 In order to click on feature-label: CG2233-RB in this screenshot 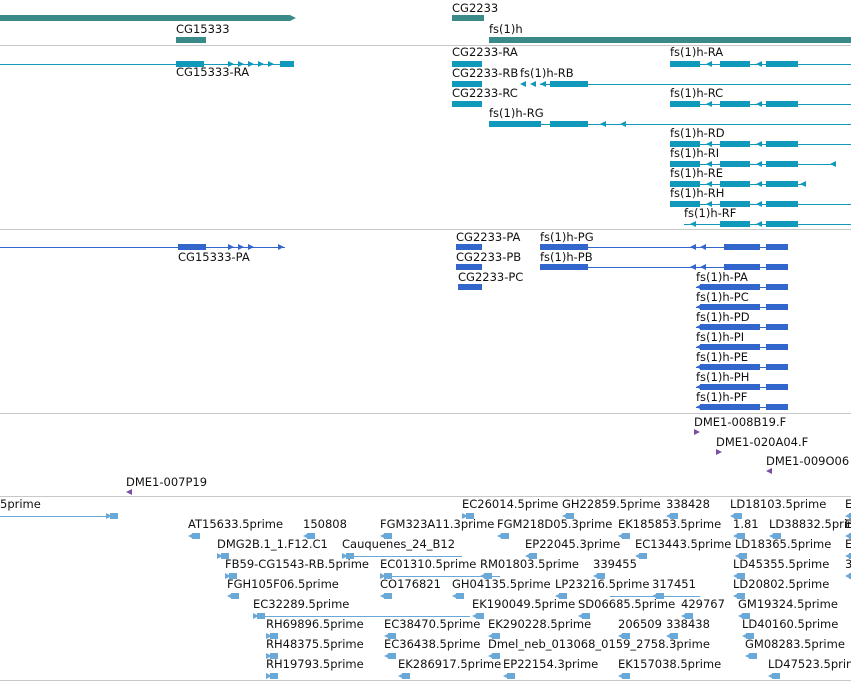, I will do `click(485, 73)`.